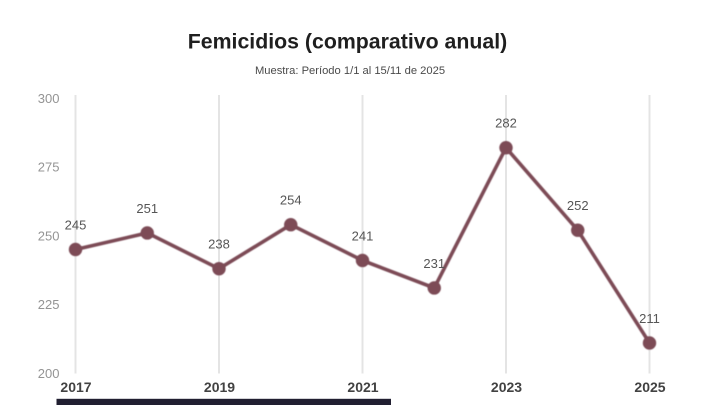 The height and width of the screenshot is (410, 720). Describe the element at coordinates (49, 373) in the screenshot. I see `svg-text: 200` at that location.